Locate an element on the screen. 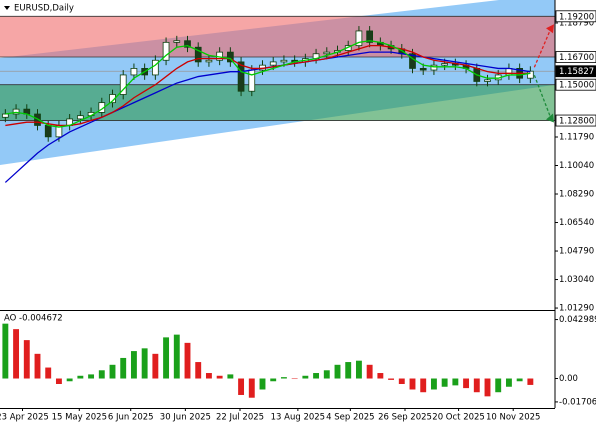 The width and height of the screenshot is (596, 425). x-tick-label: 20 Oct 2025 is located at coordinates (458, 418).